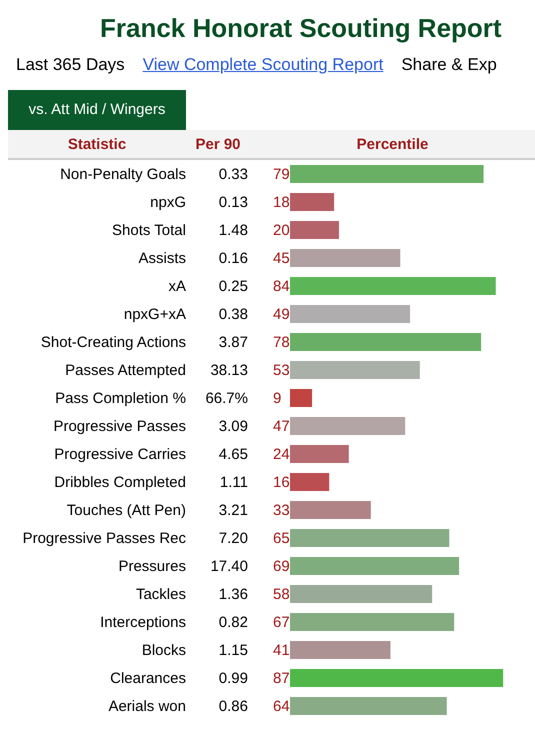 The image size is (535, 750). What do you see at coordinates (234, 482) in the screenshot?
I see `text: 1.11` at bounding box center [234, 482].